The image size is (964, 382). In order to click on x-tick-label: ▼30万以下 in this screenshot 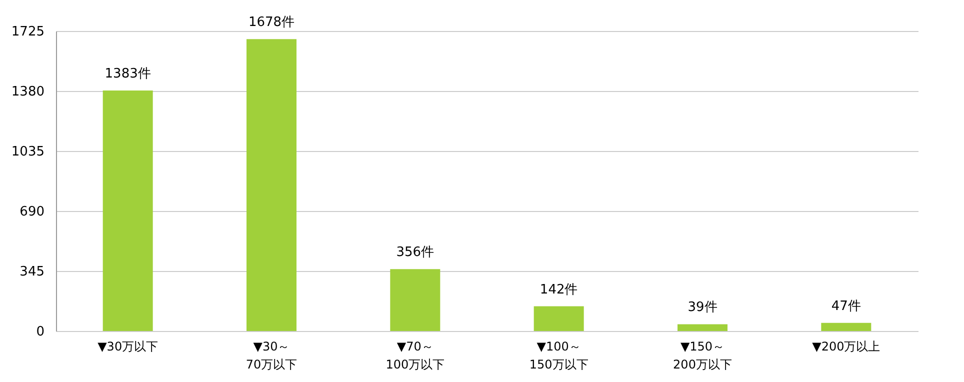, I will do `click(128, 347)`.